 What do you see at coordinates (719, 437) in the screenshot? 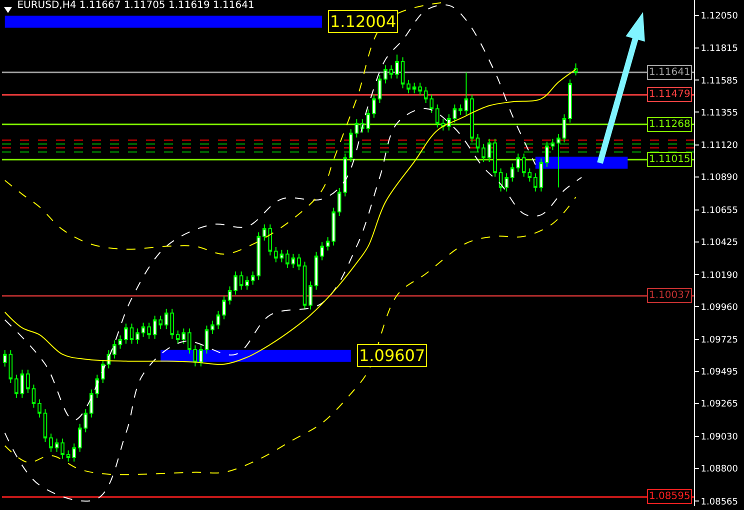
I see `y-tick-label: 1.09030` at bounding box center [719, 437].